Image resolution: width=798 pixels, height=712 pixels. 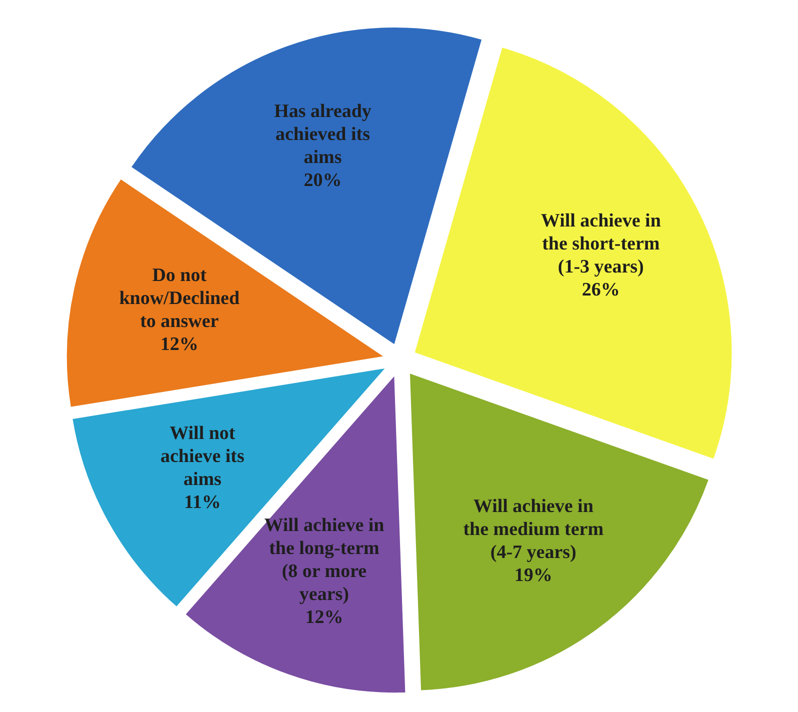 I want to click on data-label: 26%, so click(x=601, y=290).